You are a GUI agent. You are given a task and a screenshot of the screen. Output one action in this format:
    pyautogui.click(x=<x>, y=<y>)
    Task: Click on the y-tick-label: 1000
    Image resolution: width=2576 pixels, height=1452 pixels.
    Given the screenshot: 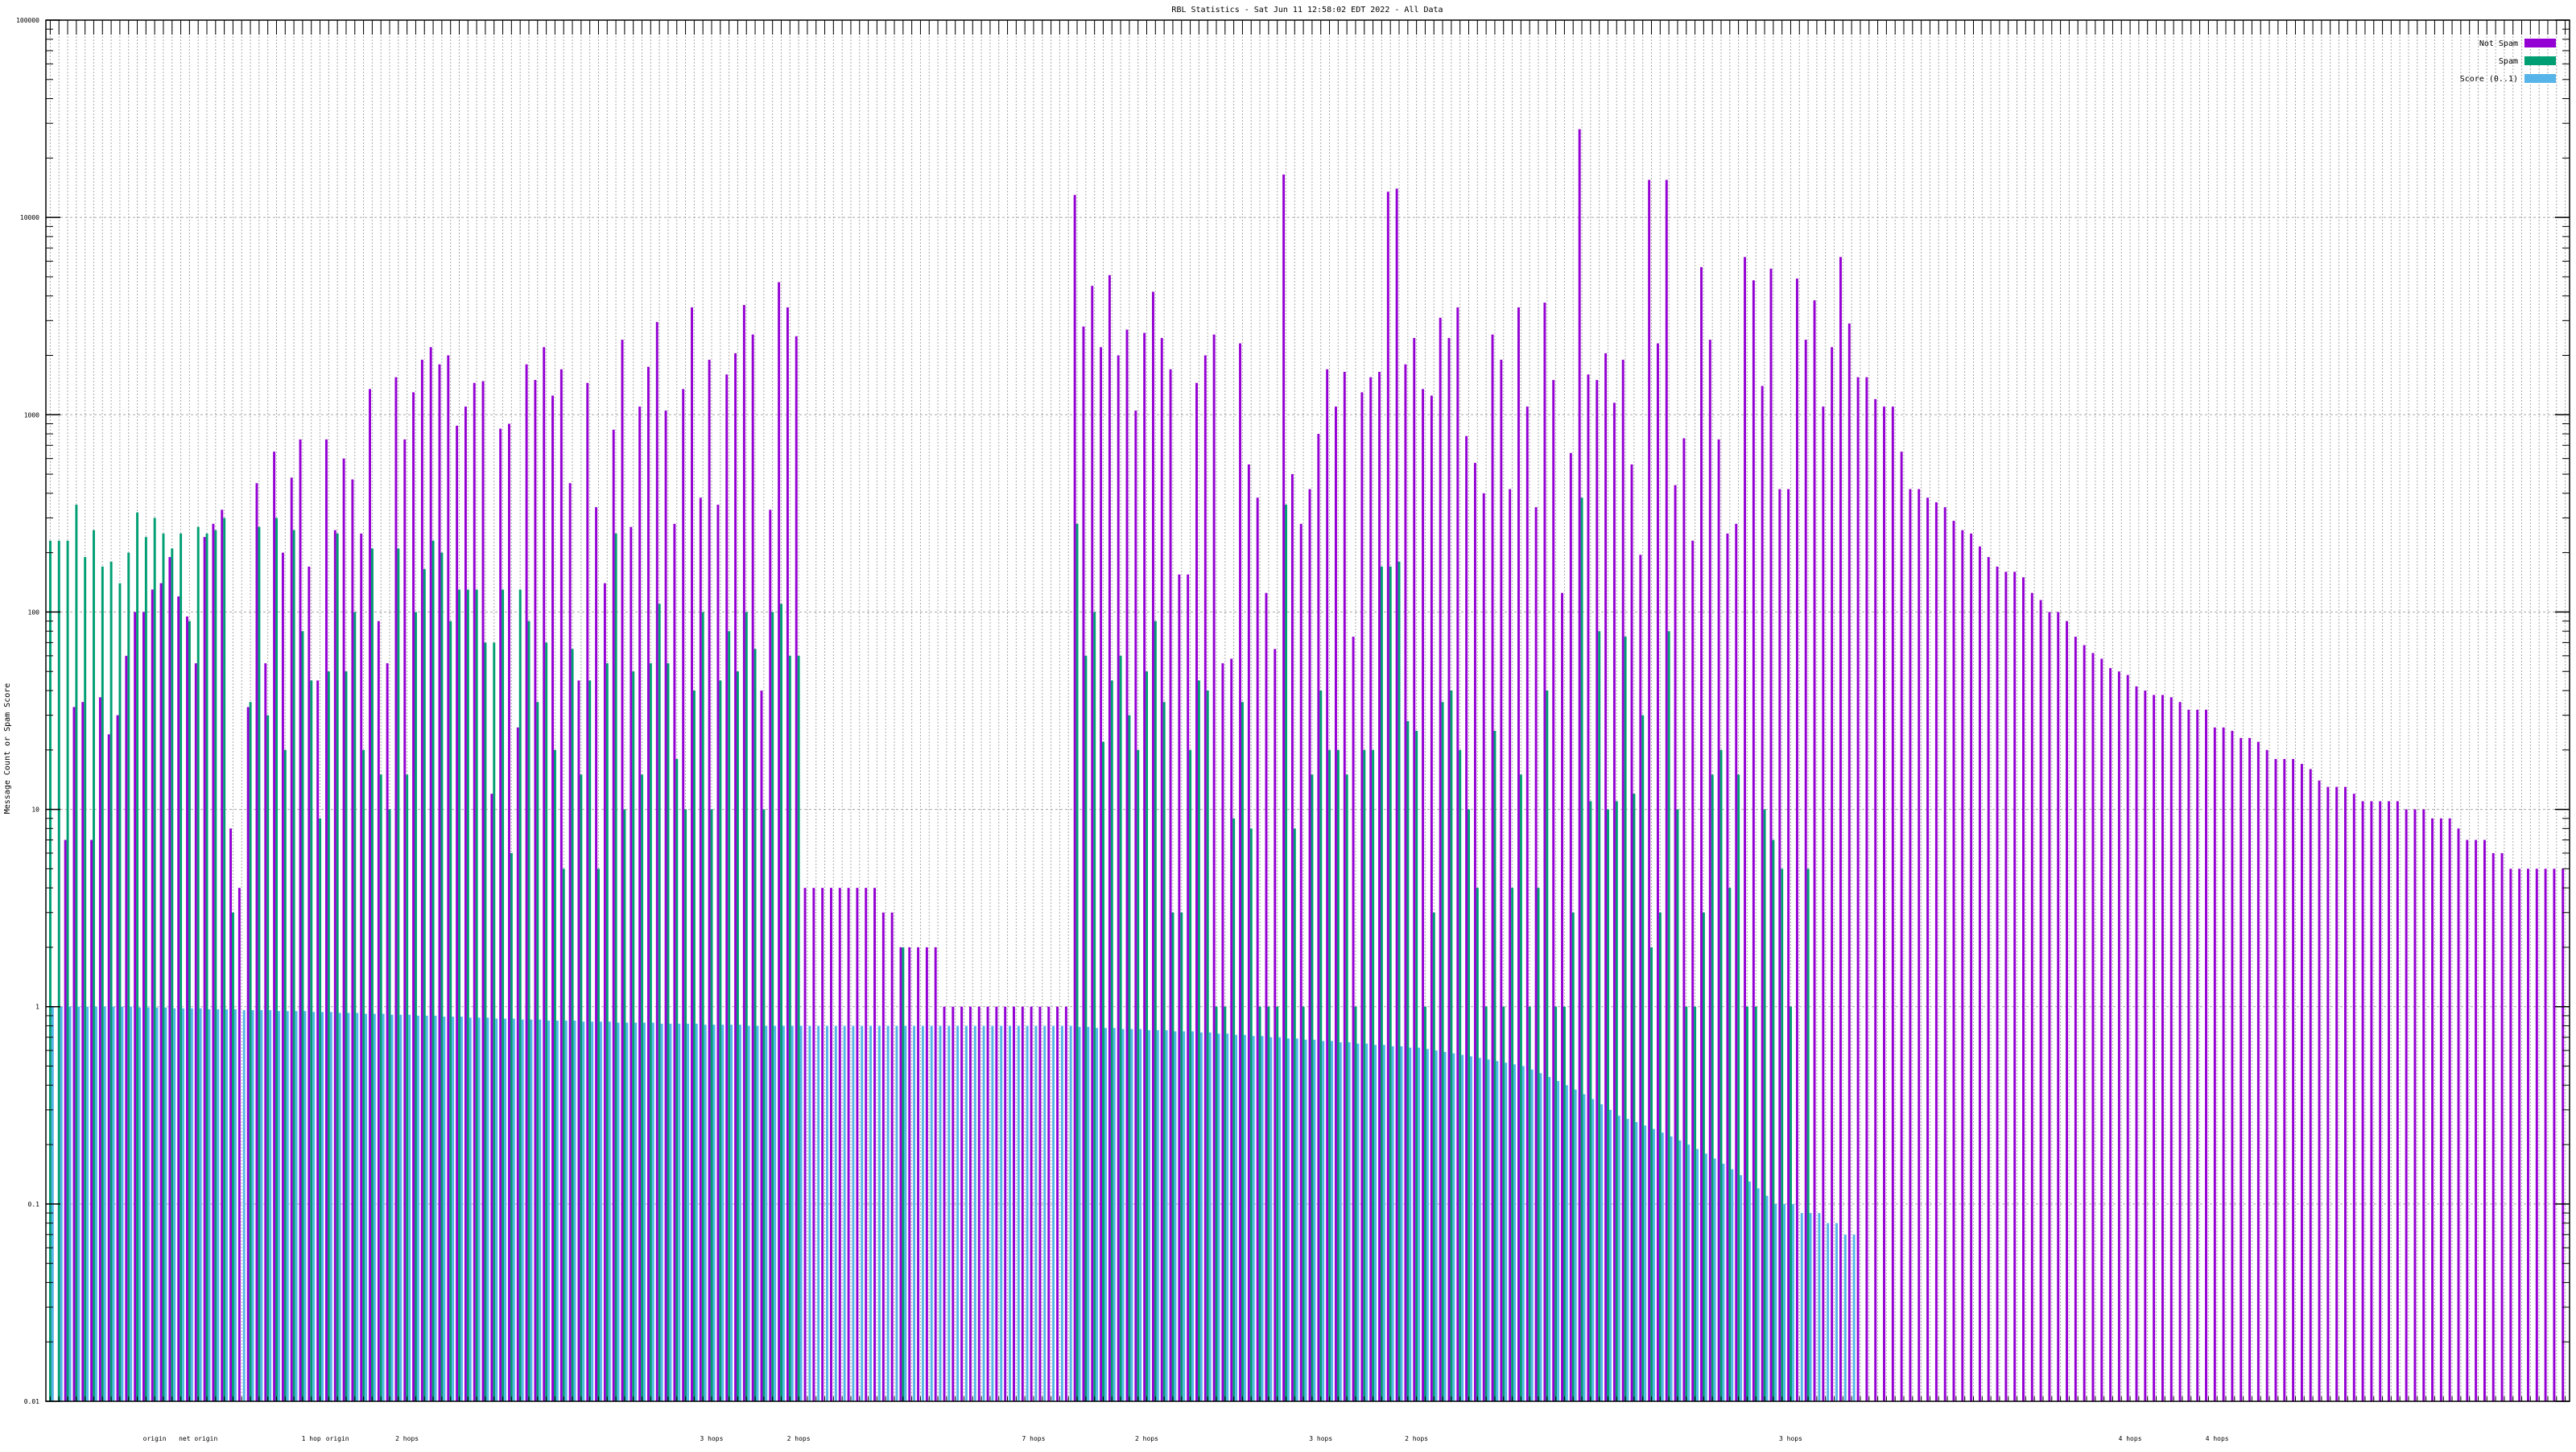 What is the action you would take?
    pyautogui.click(x=31, y=415)
    